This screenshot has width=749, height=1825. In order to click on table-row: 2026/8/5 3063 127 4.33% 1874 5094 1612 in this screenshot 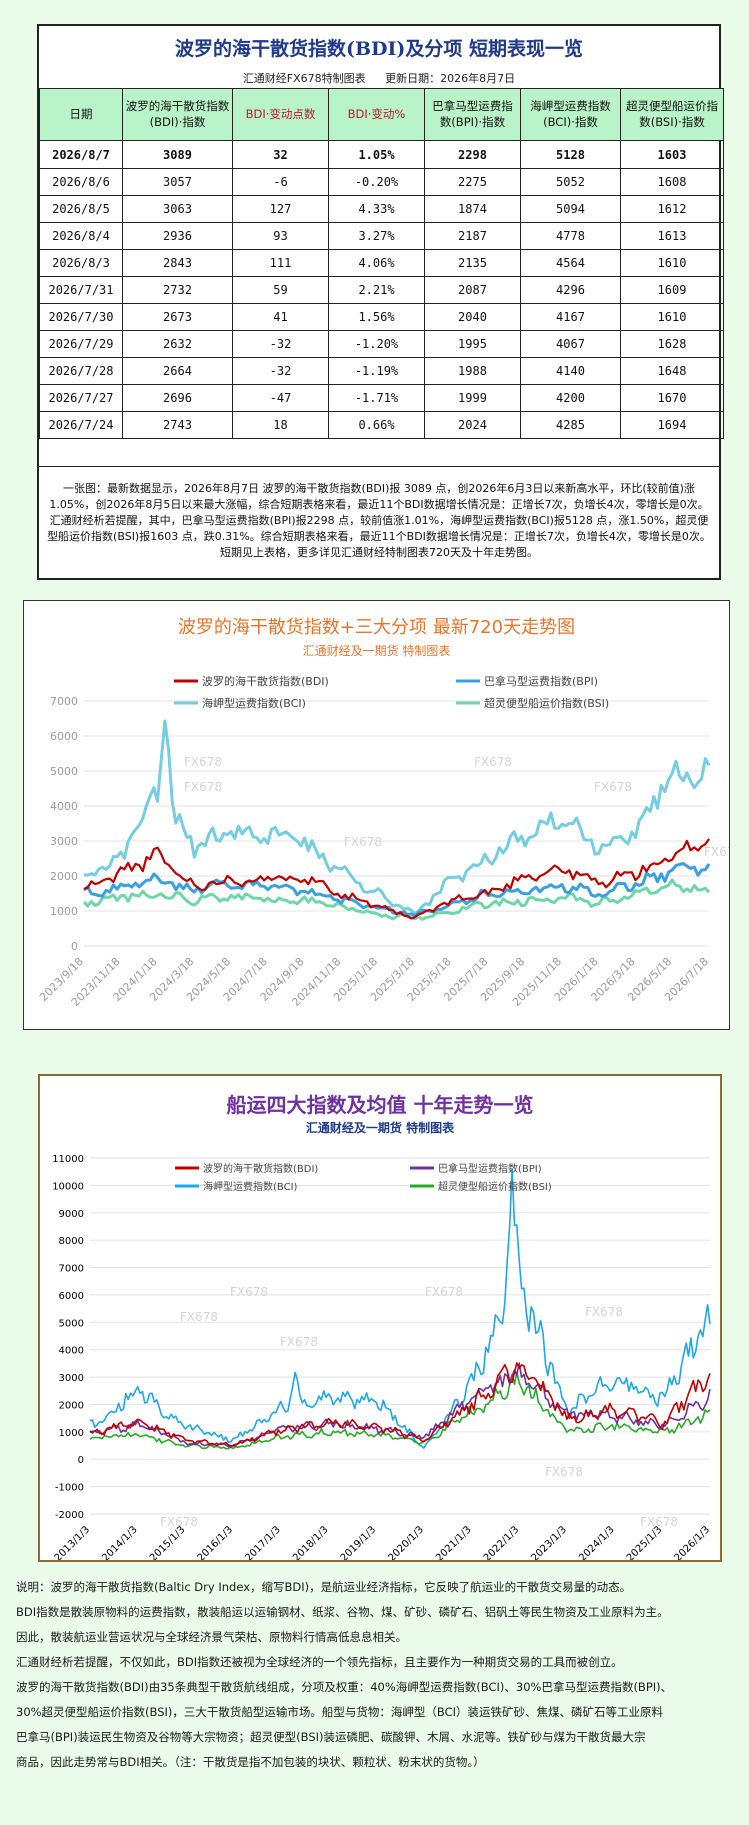, I will do `click(381, 209)`.